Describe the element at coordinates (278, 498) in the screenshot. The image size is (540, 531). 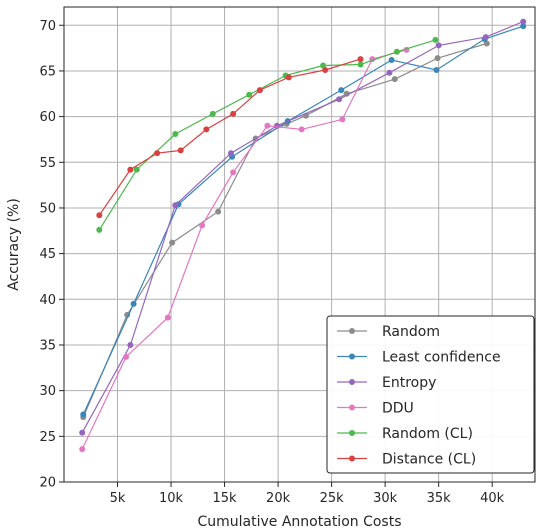
I see `x-tick-label: 20k` at that location.